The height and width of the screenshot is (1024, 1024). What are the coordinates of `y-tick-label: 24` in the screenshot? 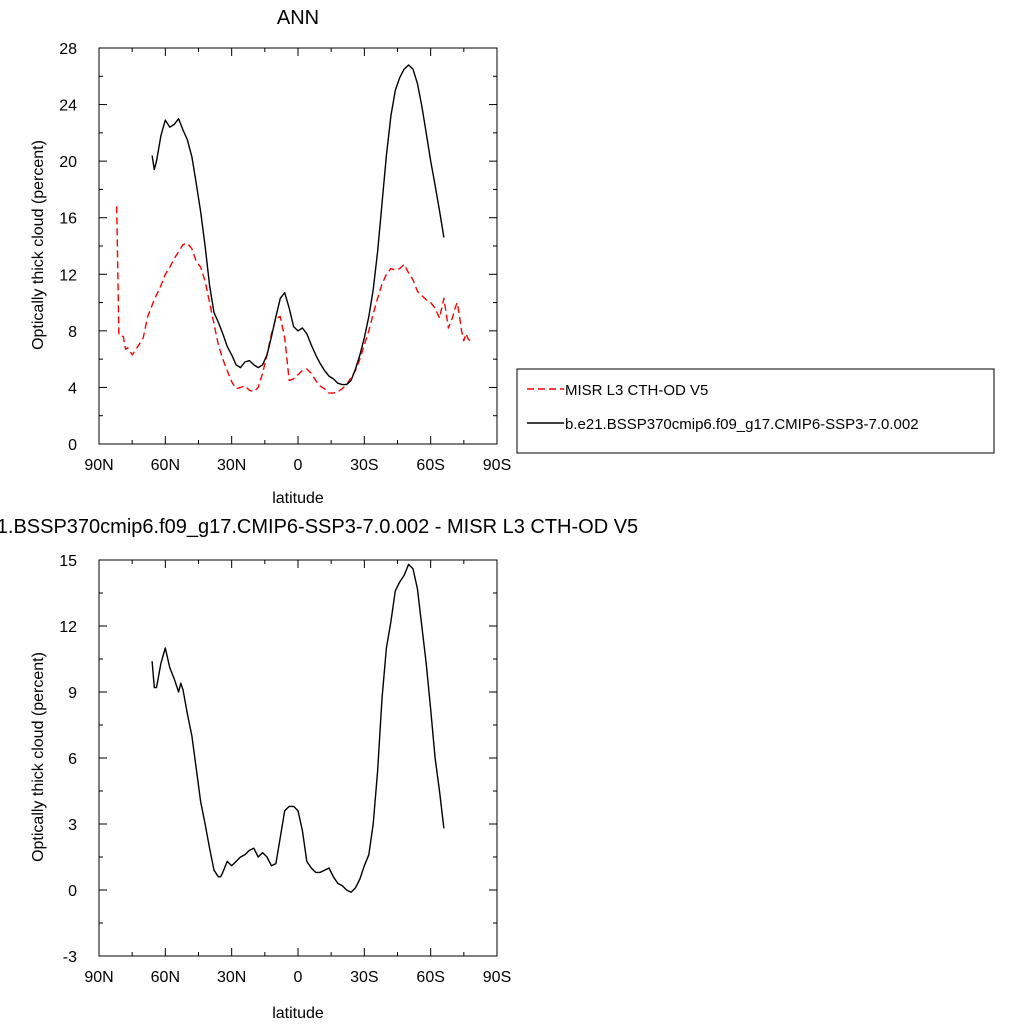 It's located at (68, 106).